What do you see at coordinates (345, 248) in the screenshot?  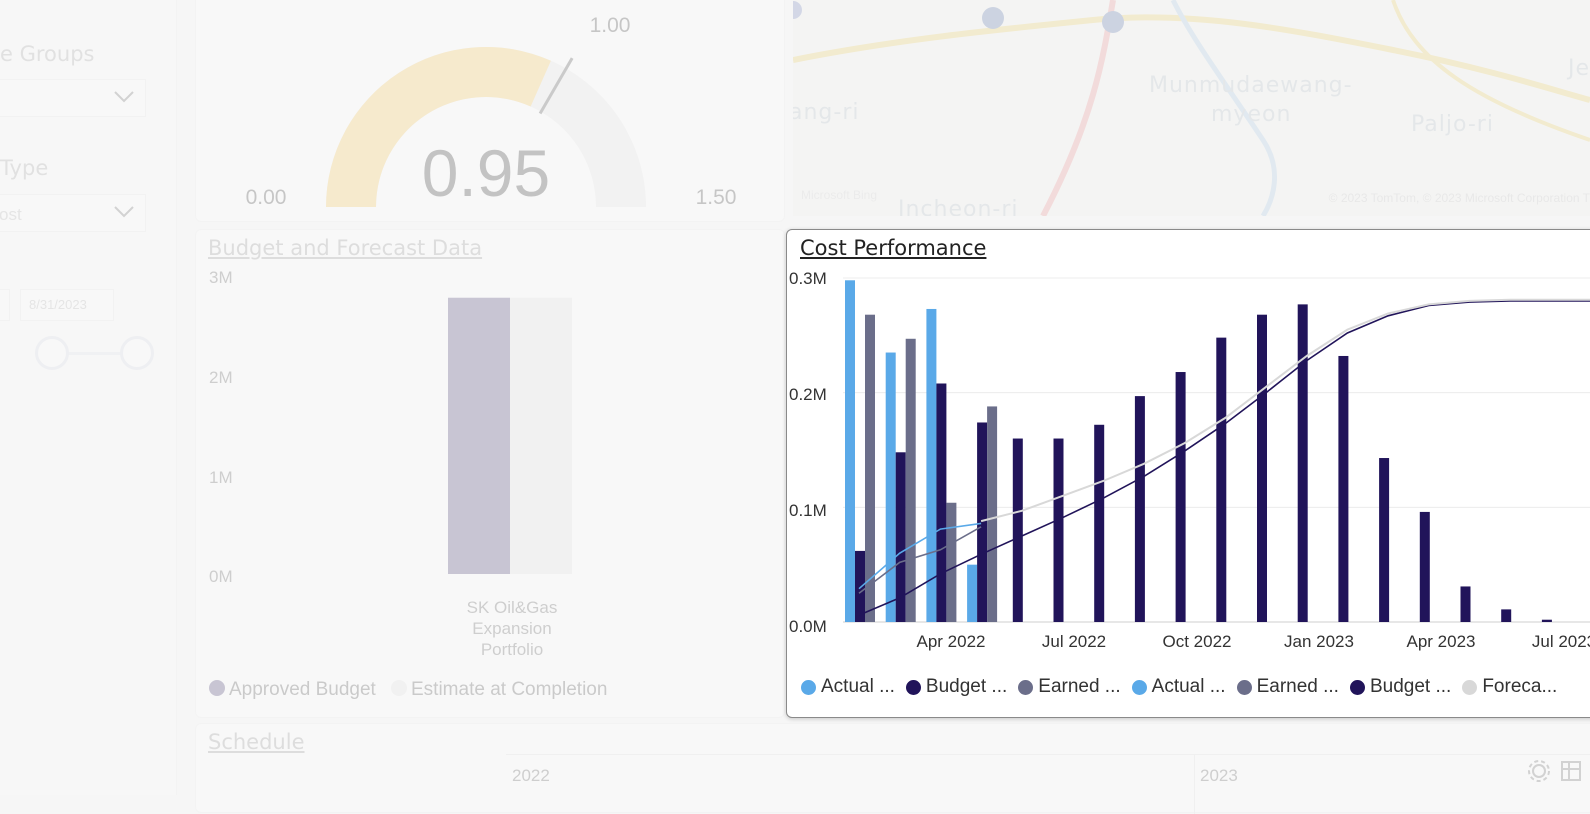 I see `budget-card-title: Budget and Forecast Data` at bounding box center [345, 248].